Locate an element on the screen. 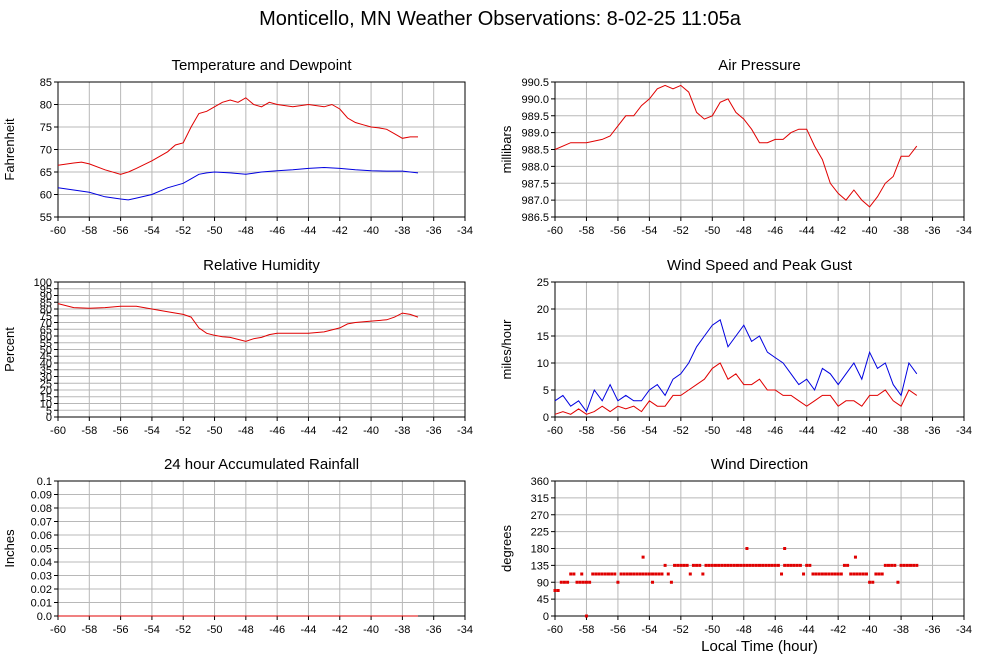 This screenshot has height=660, width=1000. series-line-red is located at coordinates (237, 136).